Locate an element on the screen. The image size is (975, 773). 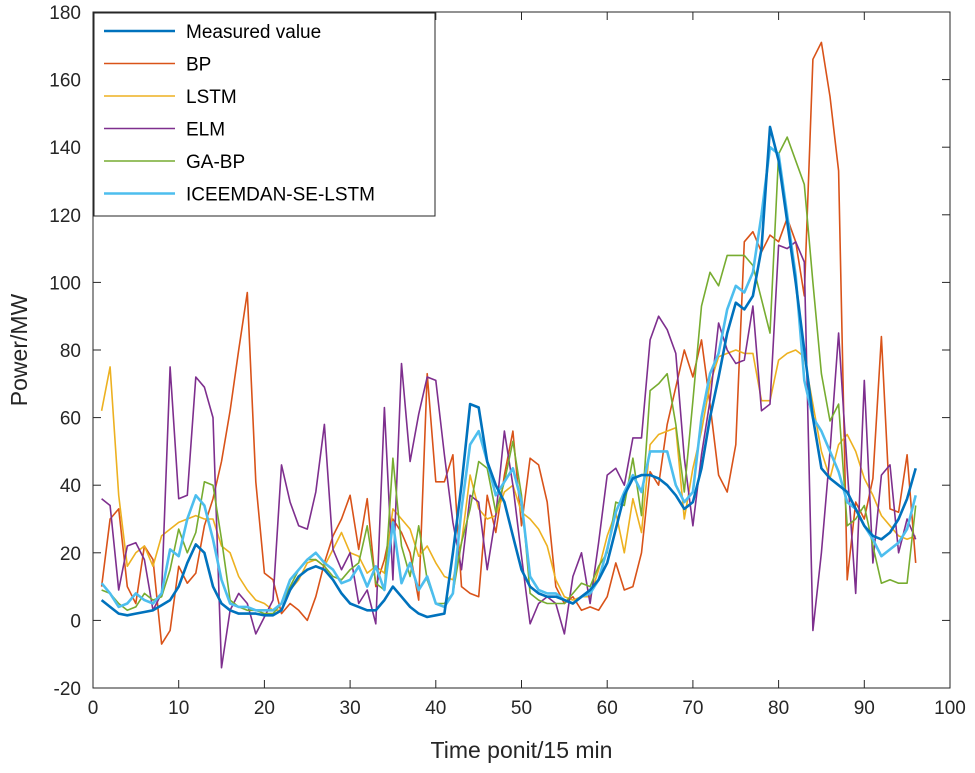
y-tick-label: -20 is located at coordinates (67, 689).